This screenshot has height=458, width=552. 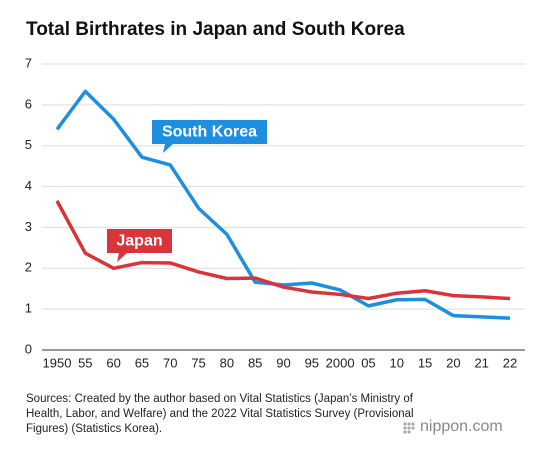 I want to click on logo-text: nippon.com, so click(x=461, y=426).